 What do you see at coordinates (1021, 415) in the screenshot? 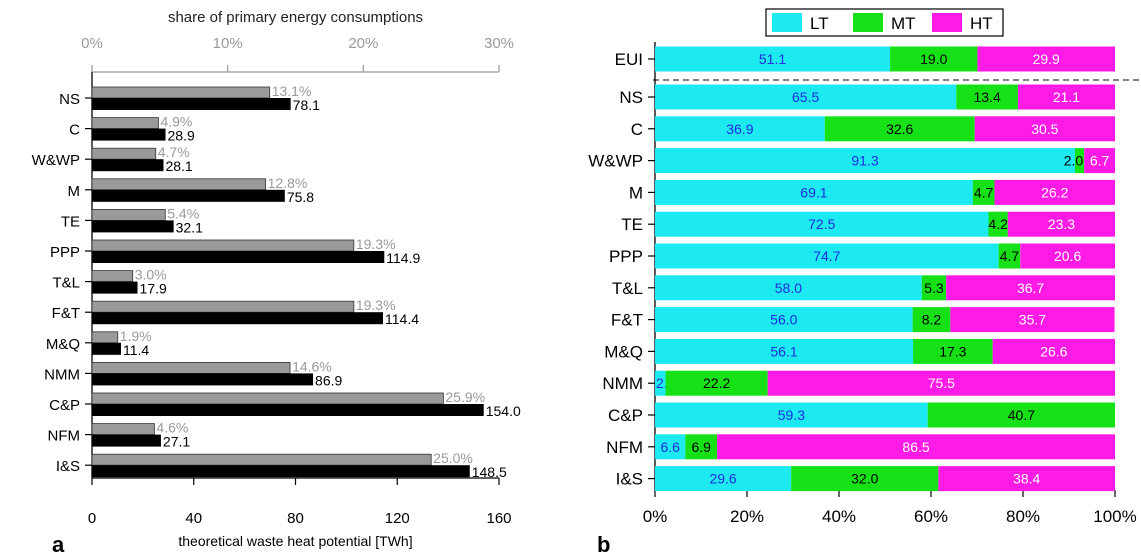
I see `segment-label-mt: 40.7` at bounding box center [1021, 415].